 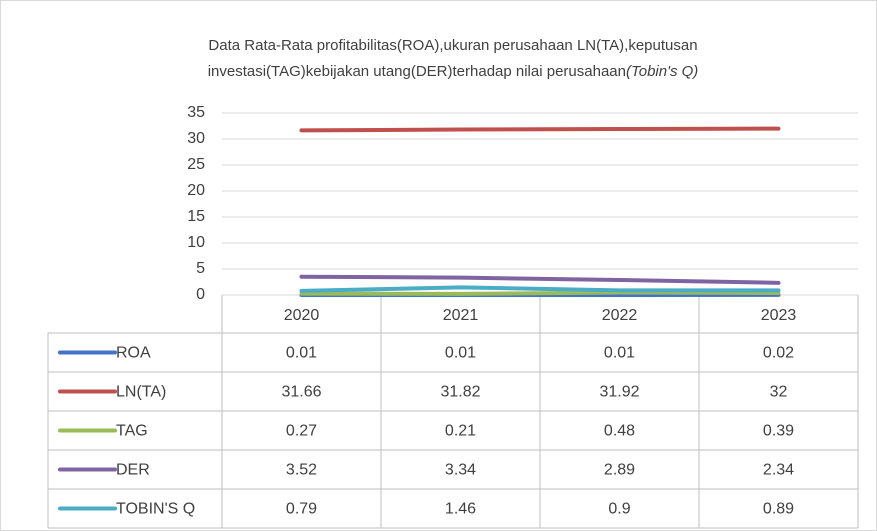 What do you see at coordinates (200, 294) in the screenshot?
I see `y-tick-label: 0` at bounding box center [200, 294].